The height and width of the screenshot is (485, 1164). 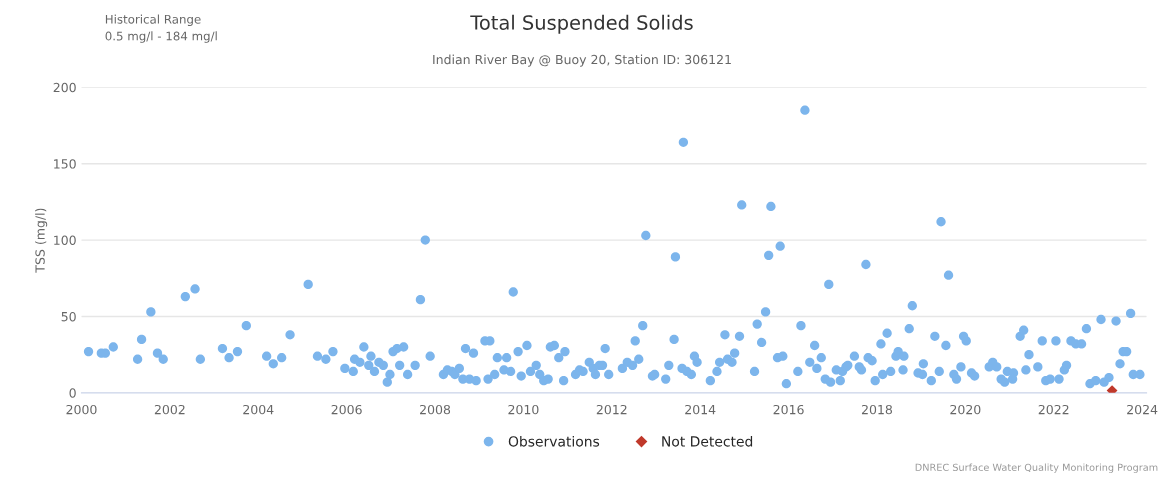 What do you see at coordinates (72, 393) in the screenshot?
I see `y-tick-label: 0` at bounding box center [72, 393].